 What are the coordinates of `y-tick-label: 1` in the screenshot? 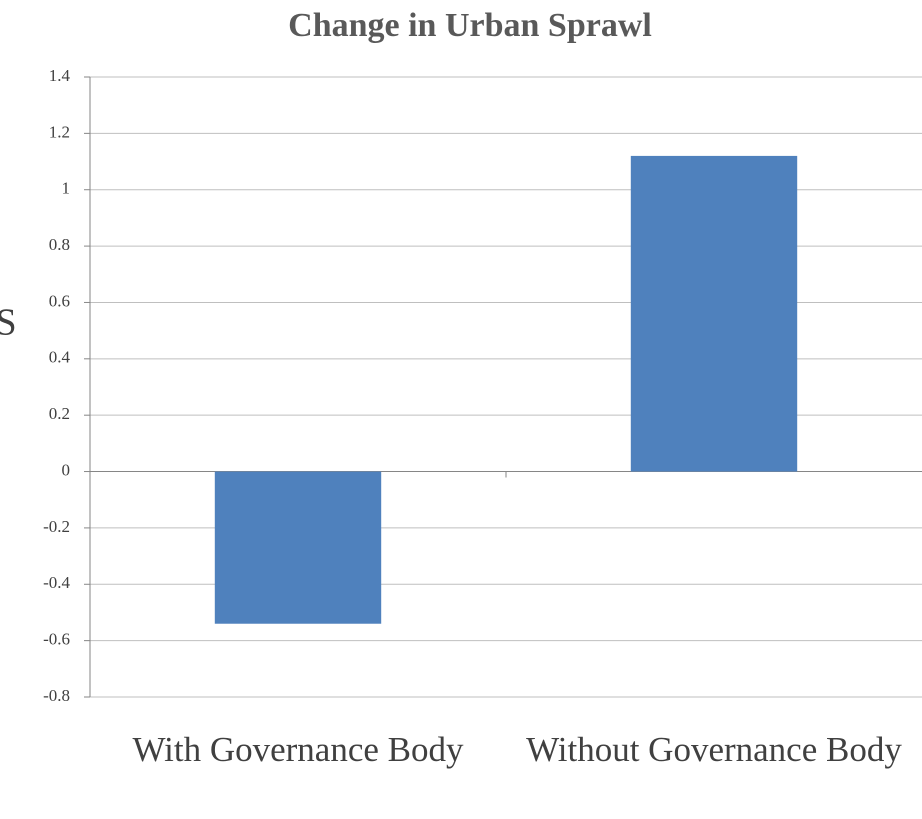 It's located at (66, 188).